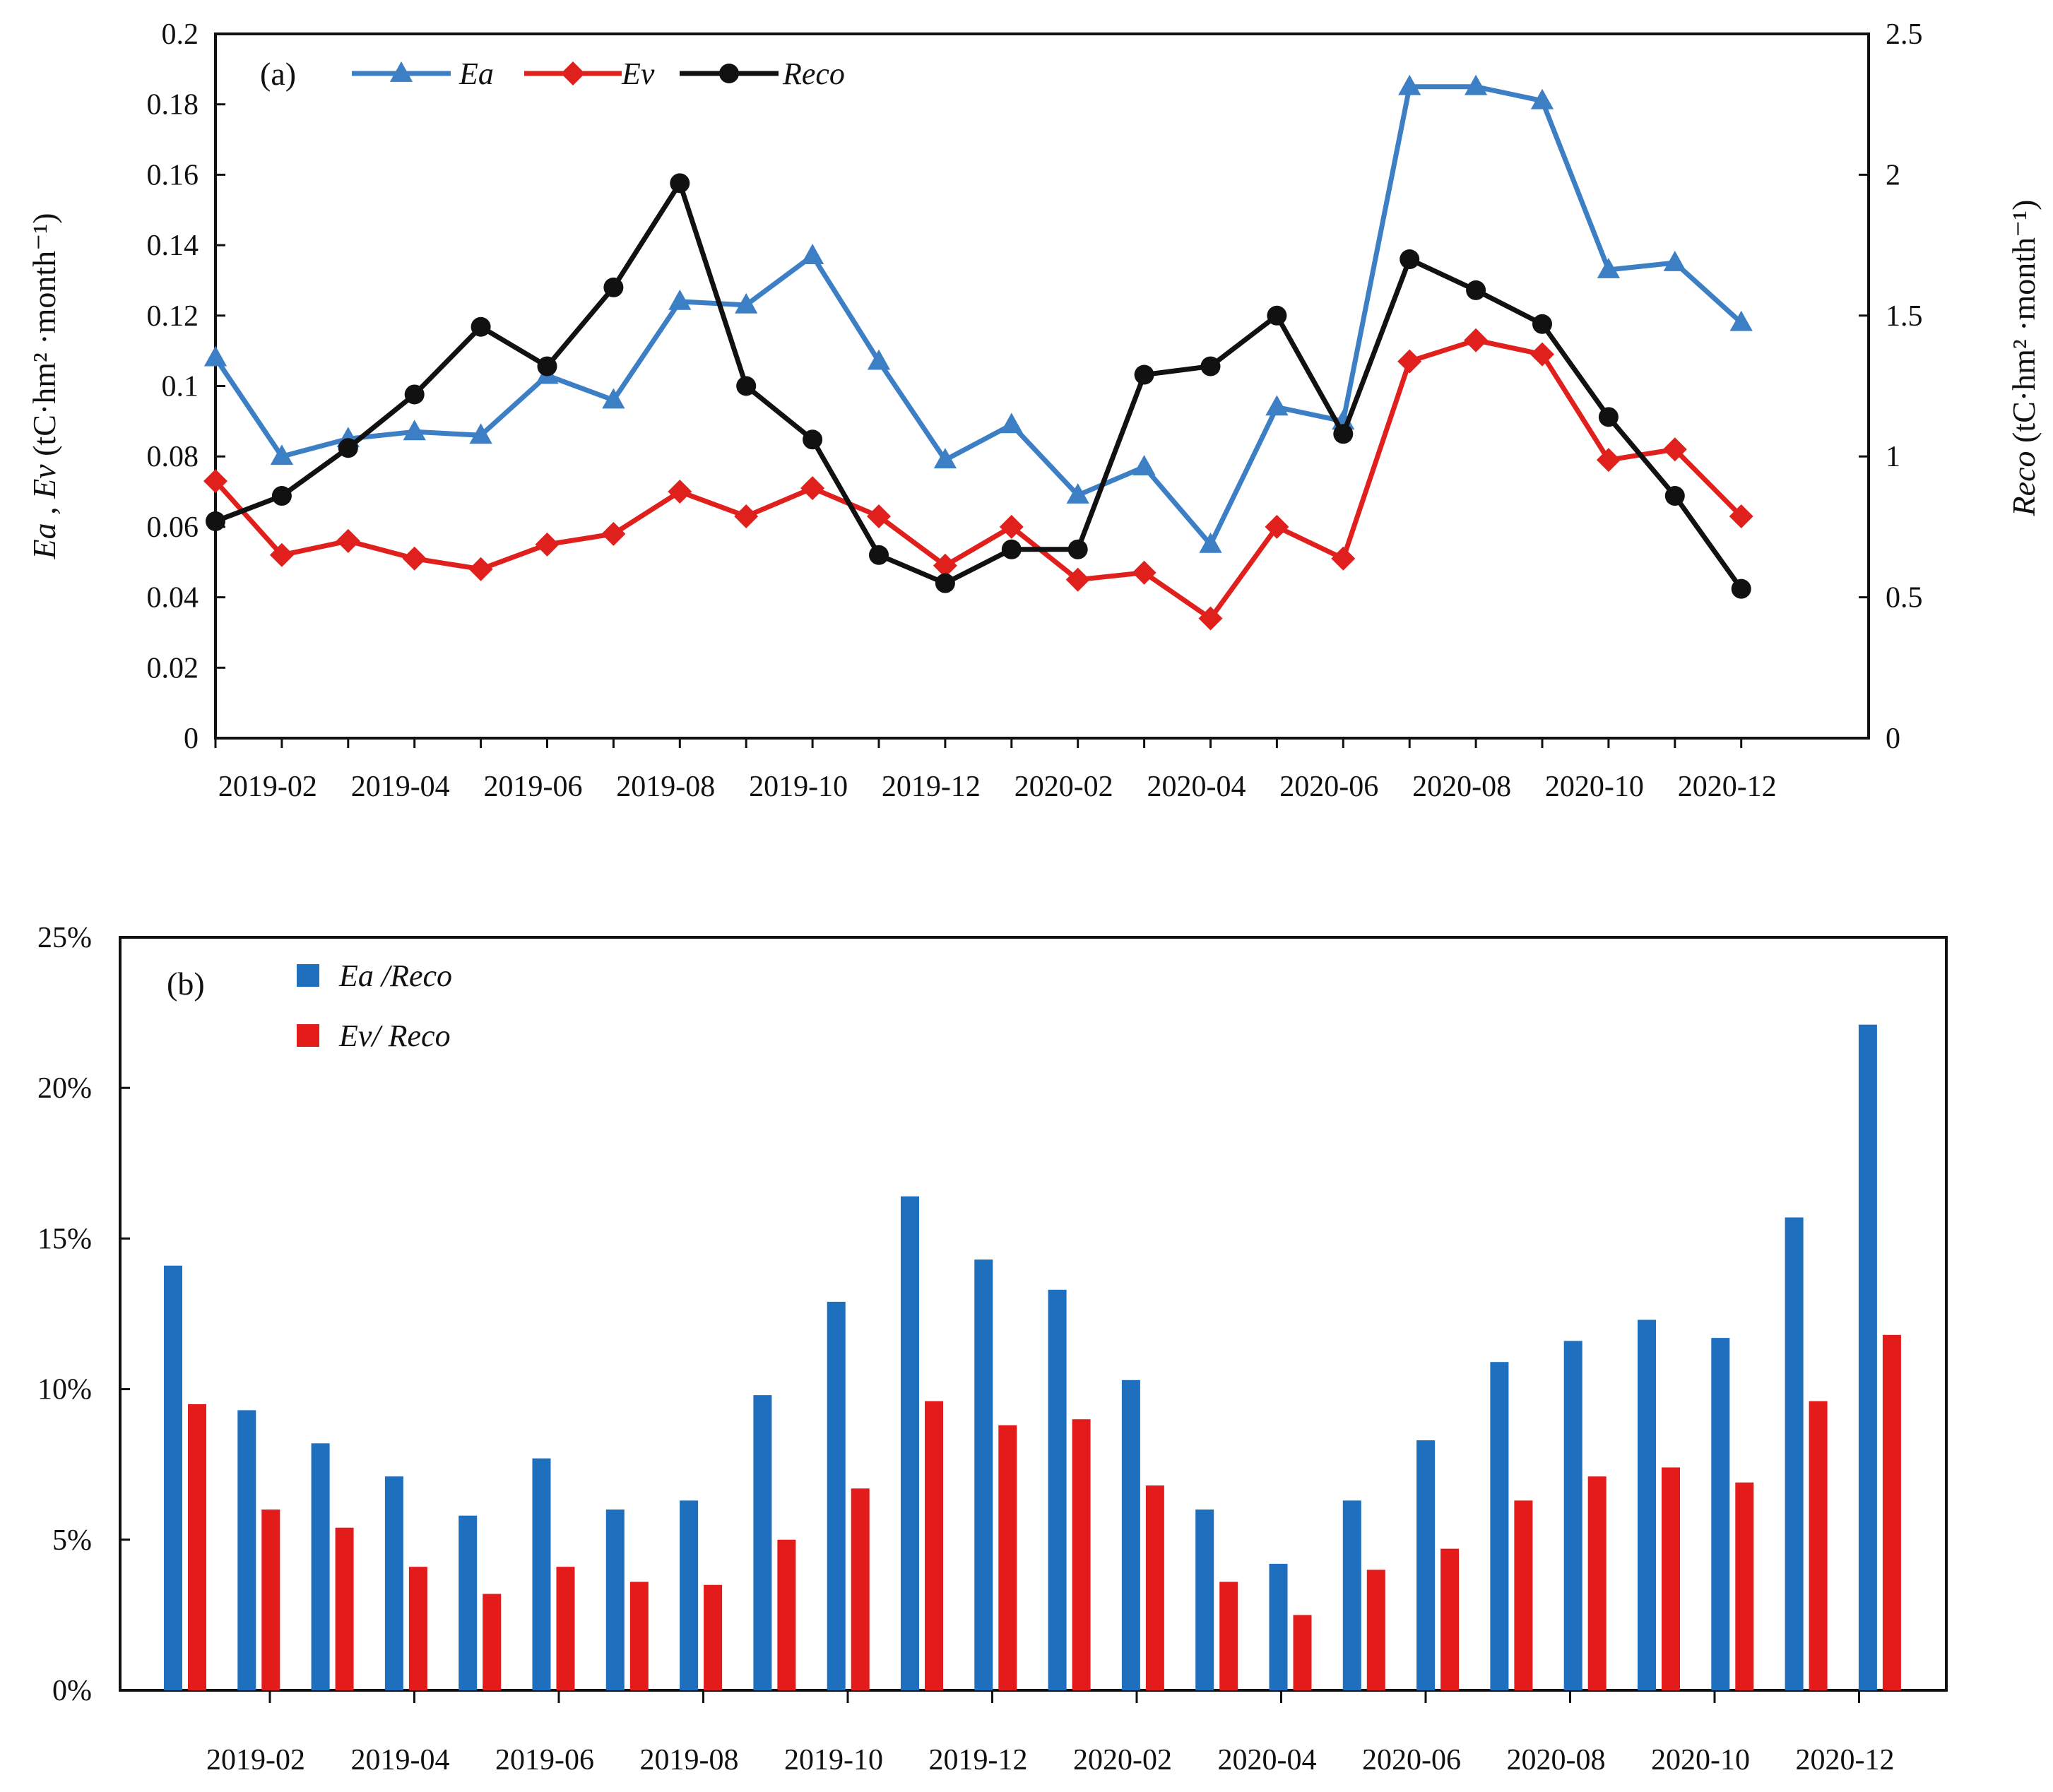 The image size is (2053, 1792). What do you see at coordinates (1556, 1760) in the screenshot?
I see `x-tick-label: 2020-08` at bounding box center [1556, 1760].